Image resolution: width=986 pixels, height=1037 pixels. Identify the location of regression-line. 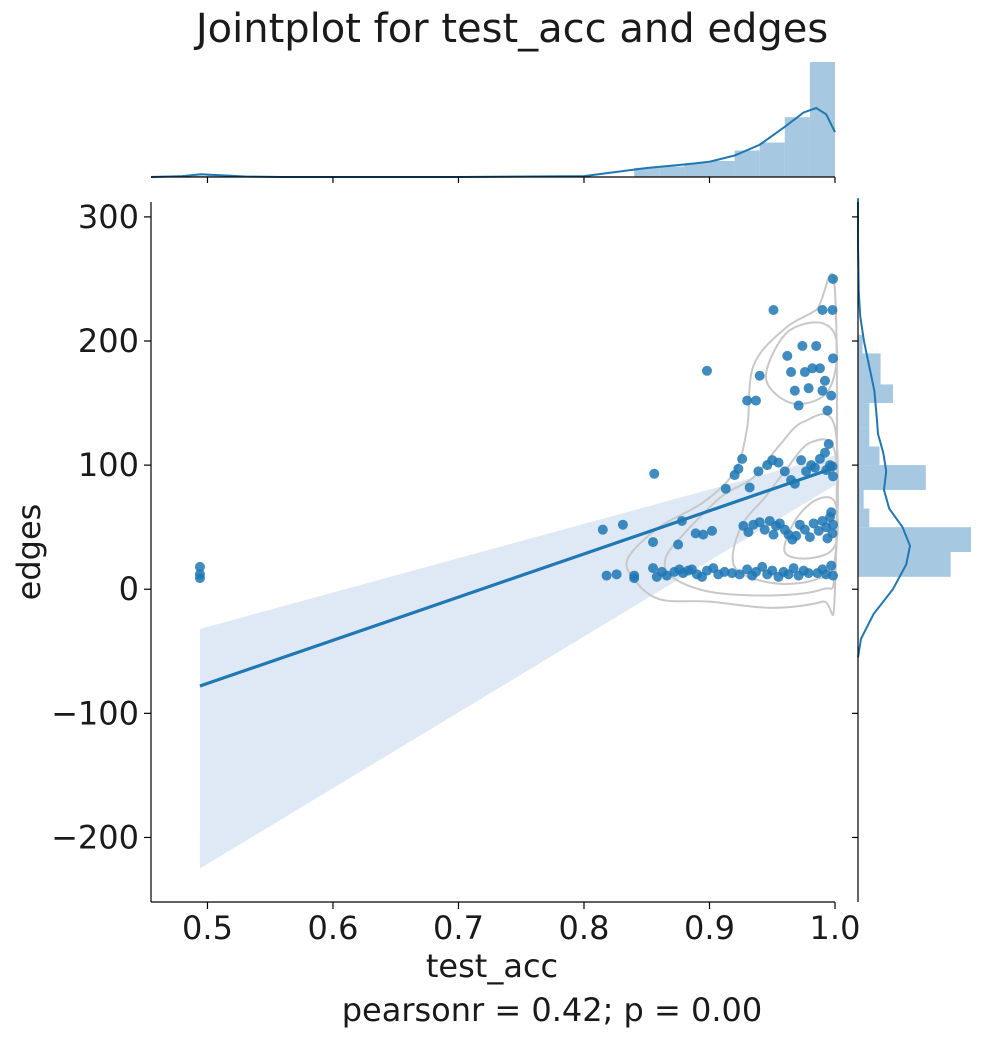
(517, 577).